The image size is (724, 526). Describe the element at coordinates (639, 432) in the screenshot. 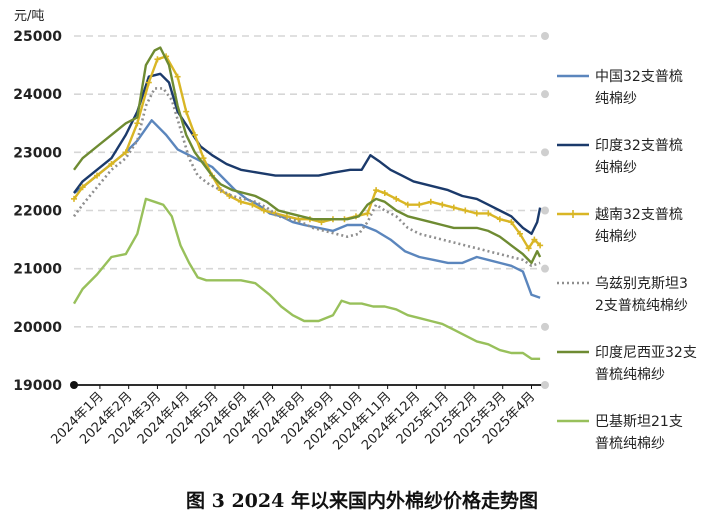

I see `legend-label-5: 巴基斯坦21支普梳纯棉纱` at that location.